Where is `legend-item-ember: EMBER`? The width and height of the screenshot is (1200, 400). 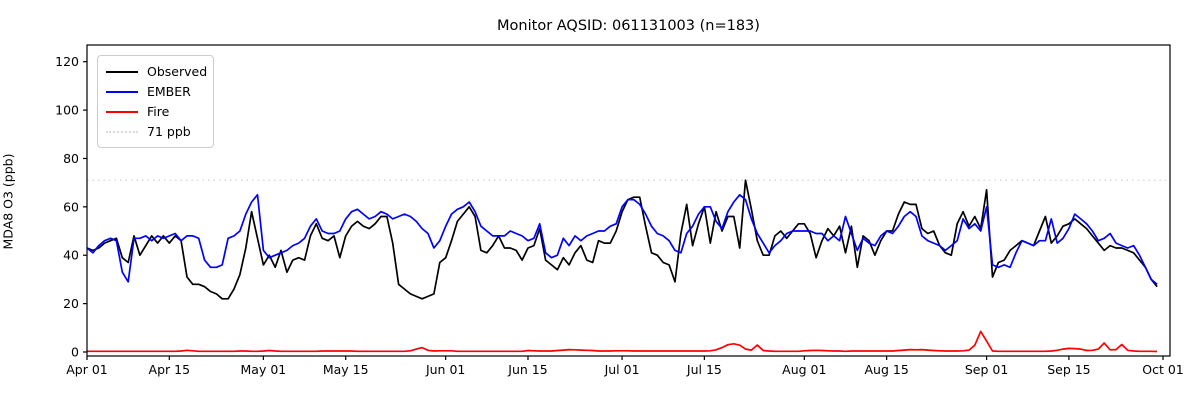 legend-item-ember: EMBER is located at coordinates (155, 92).